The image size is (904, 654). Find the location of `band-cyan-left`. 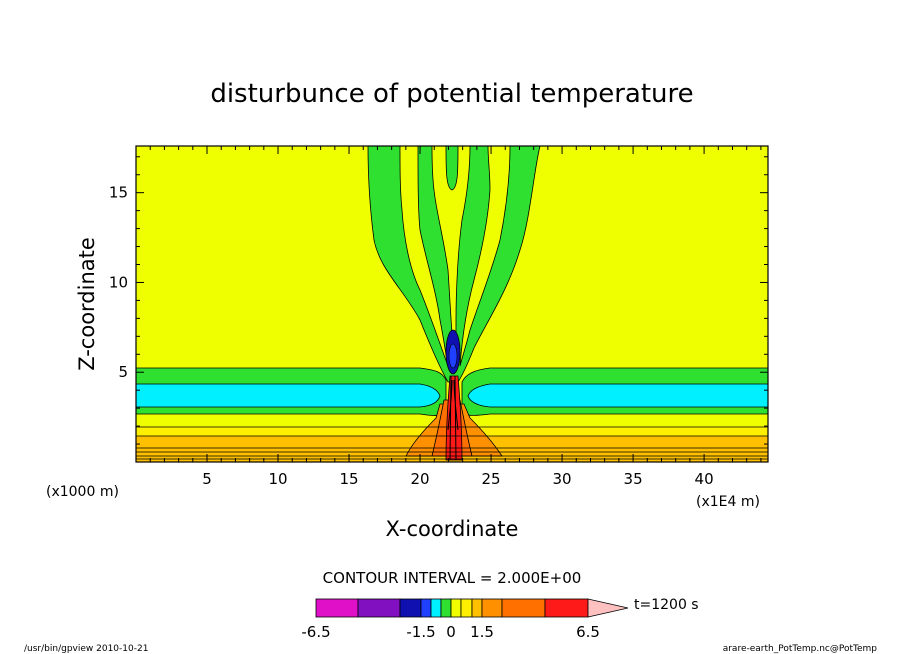

band-cyan-left is located at coordinates (288, 395).